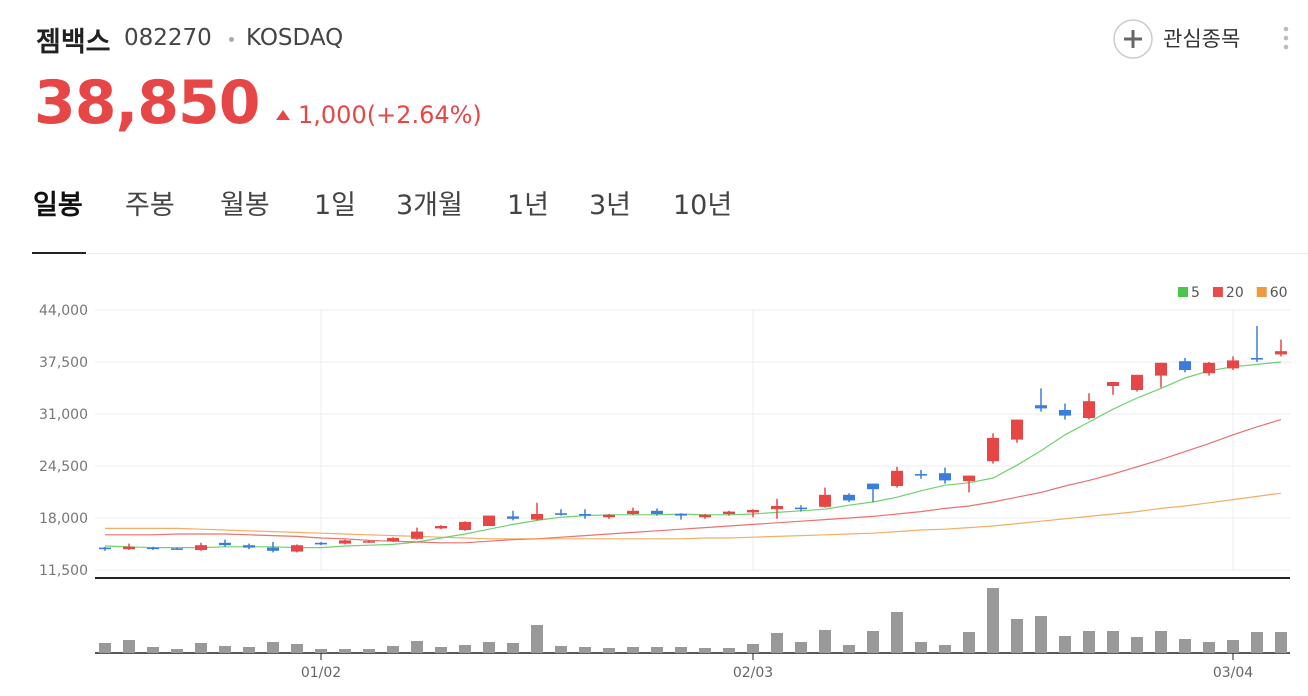  What do you see at coordinates (1233, 673) in the screenshot?
I see `x-tick-label: 03/04` at bounding box center [1233, 673].